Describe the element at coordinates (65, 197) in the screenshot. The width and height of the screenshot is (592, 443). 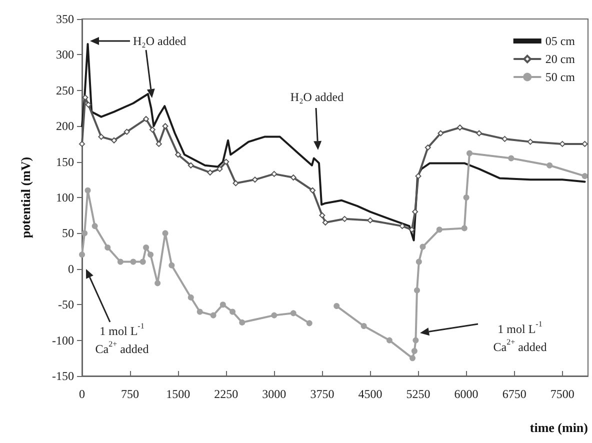
I see `y-tick-label: 100` at that location.